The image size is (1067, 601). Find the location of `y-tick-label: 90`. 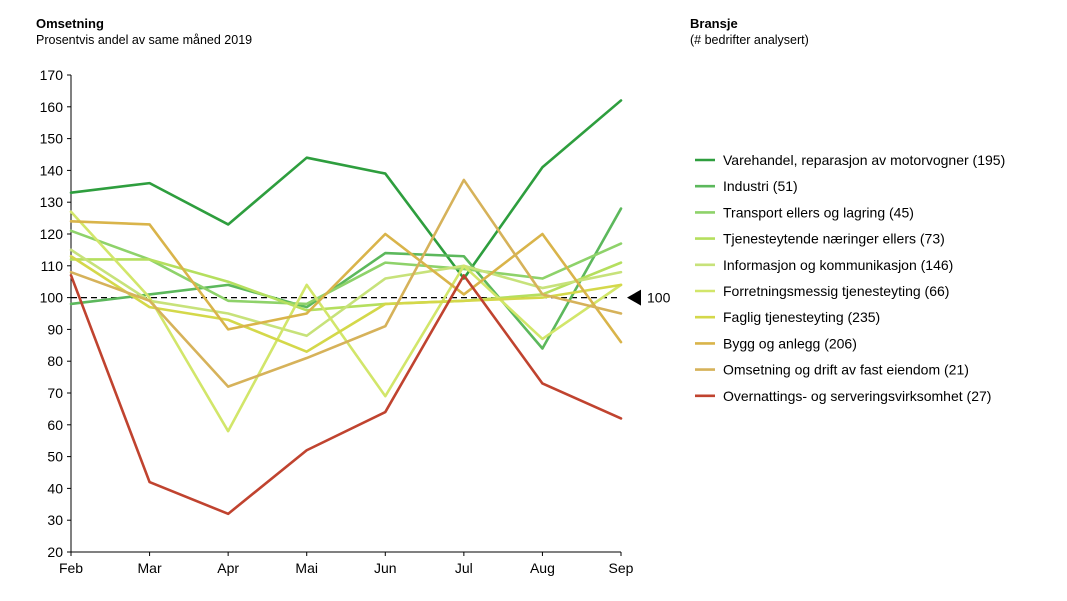

y-tick-label: 90 is located at coordinates (55, 329).